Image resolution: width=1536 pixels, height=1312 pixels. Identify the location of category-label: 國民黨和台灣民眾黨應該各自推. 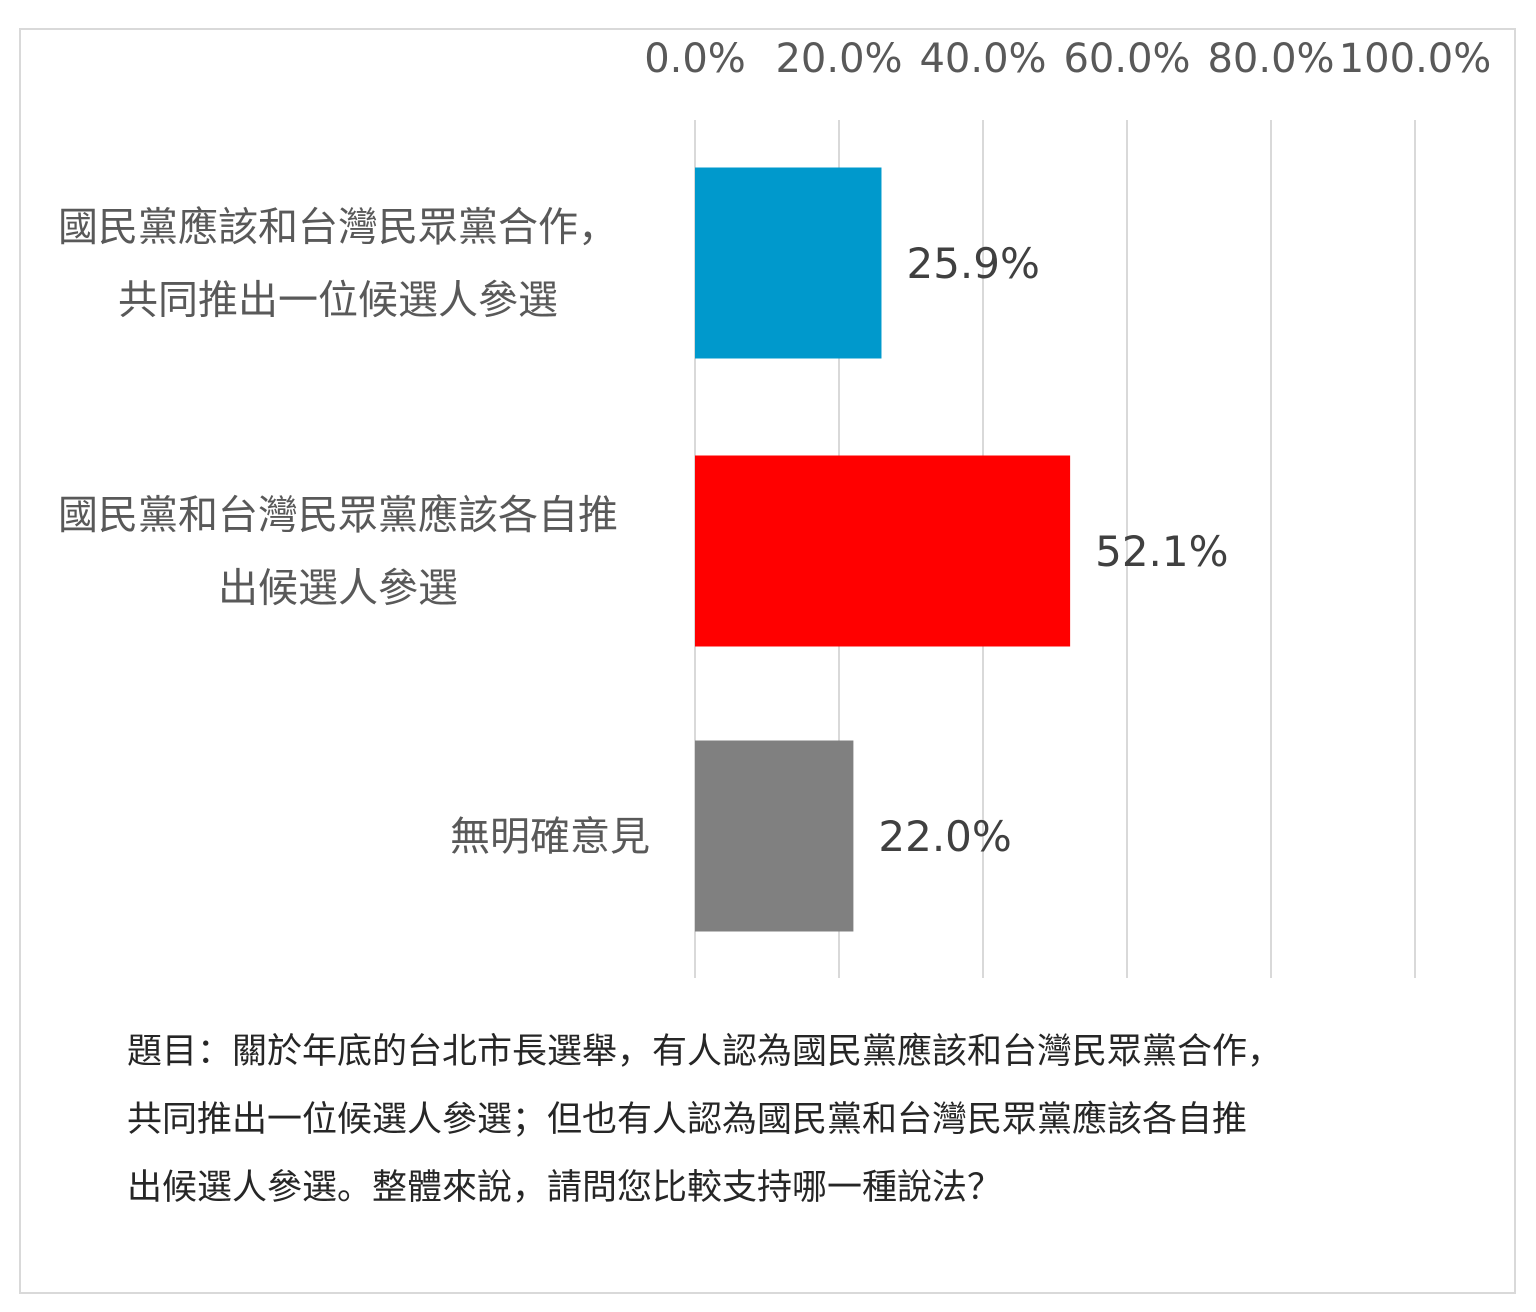
(338, 516).